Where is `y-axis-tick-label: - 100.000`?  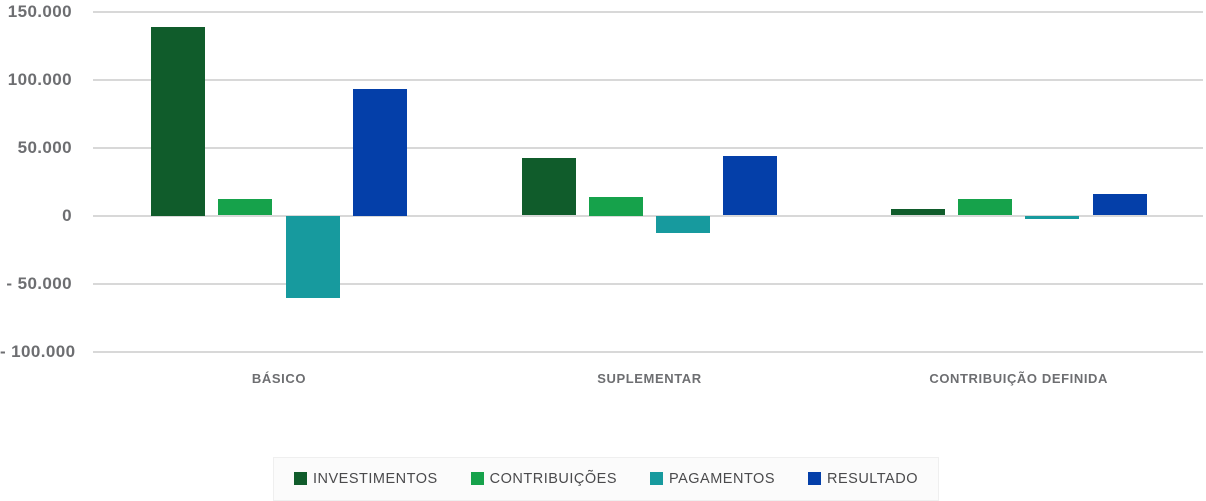
y-axis-tick-label: - 100.000 is located at coordinates (38, 351).